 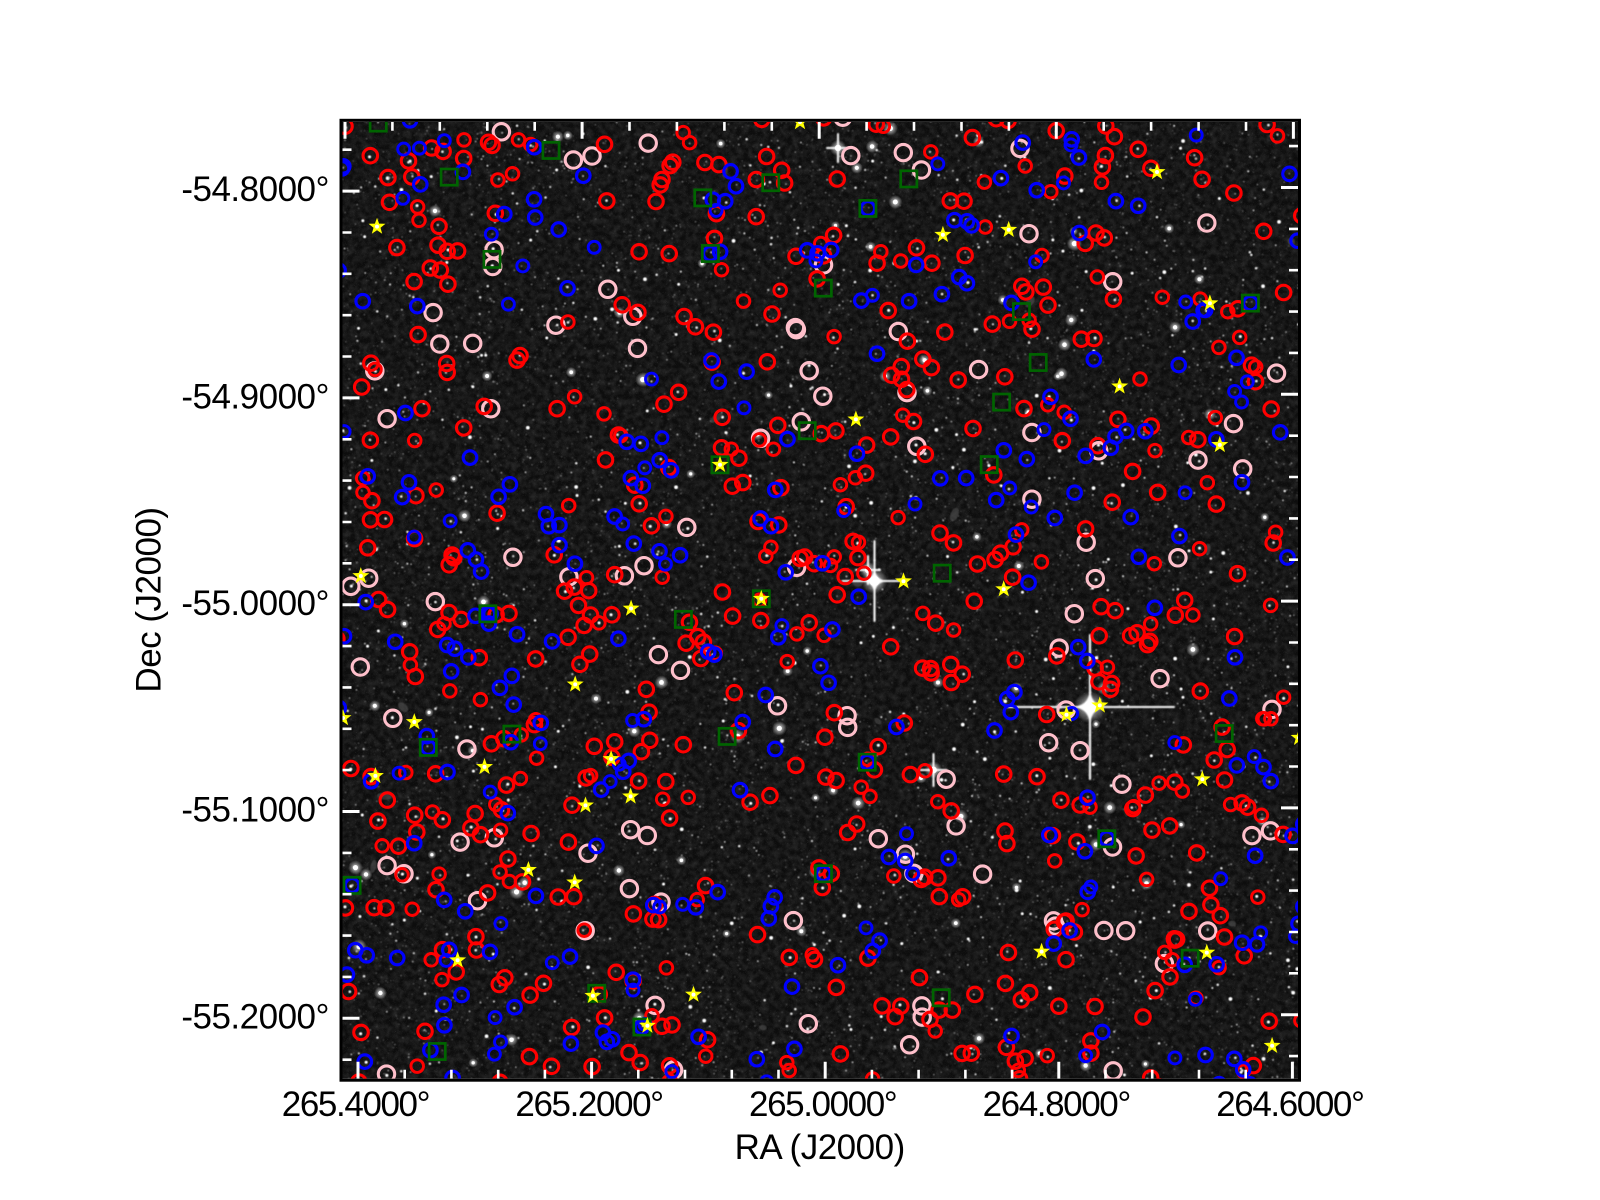 What do you see at coordinates (820, 1147) in the screenshot?
I see `svg-text: RA (J2000)` at bounding box center [820, 1147].